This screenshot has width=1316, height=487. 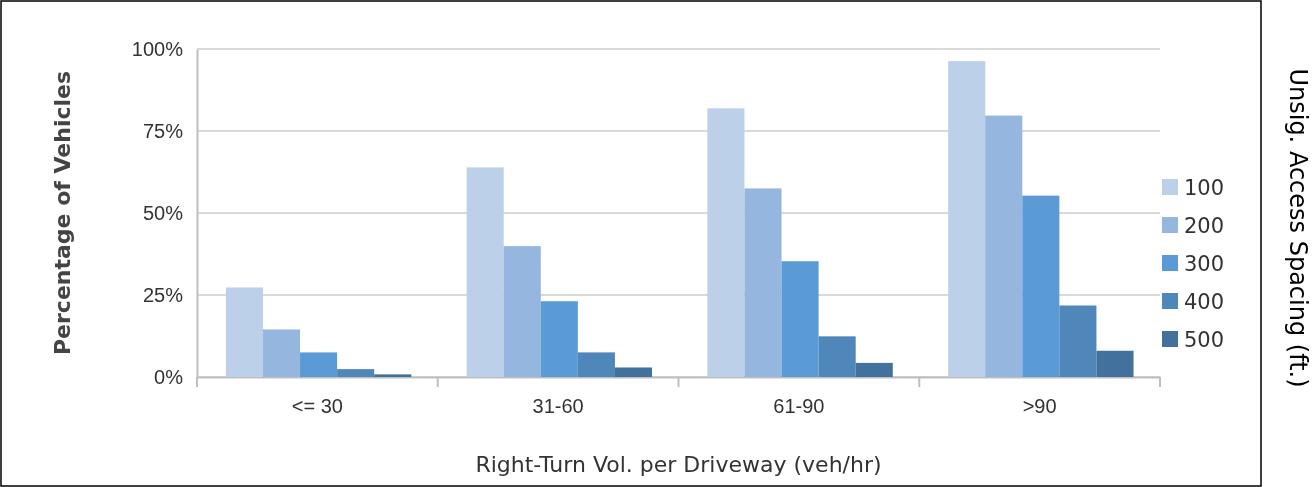 I want to click on y-axis-title: Percentage of Vehicles, so click(x=62, y=213).